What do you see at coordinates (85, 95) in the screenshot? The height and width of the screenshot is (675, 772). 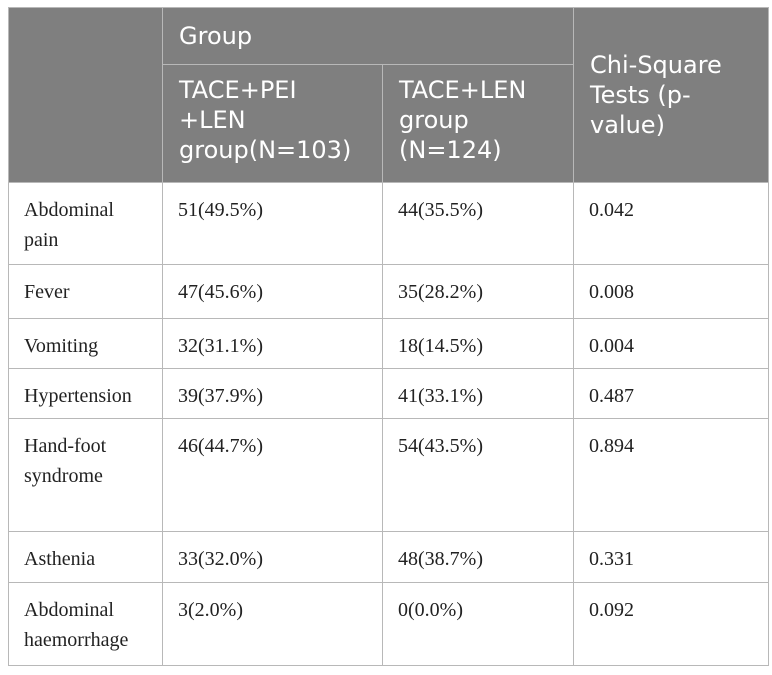 I see `header-corner-cell` at bounding box center [85, 95].